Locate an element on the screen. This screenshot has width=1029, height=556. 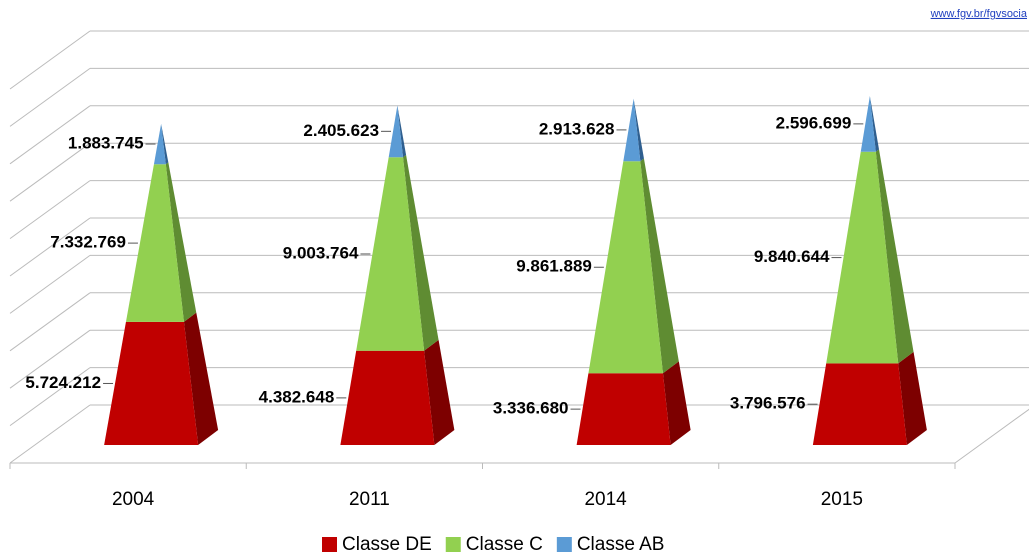
value-label: 9.861.889 is located at coordinates (554, 266).